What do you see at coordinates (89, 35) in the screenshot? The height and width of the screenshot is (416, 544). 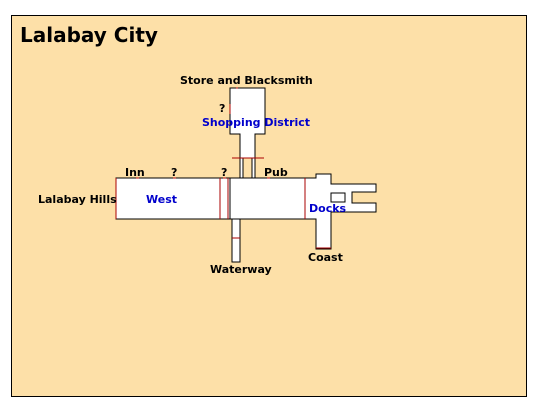 I see `map-title: Lalabay City` at bounding box center [89, 35].